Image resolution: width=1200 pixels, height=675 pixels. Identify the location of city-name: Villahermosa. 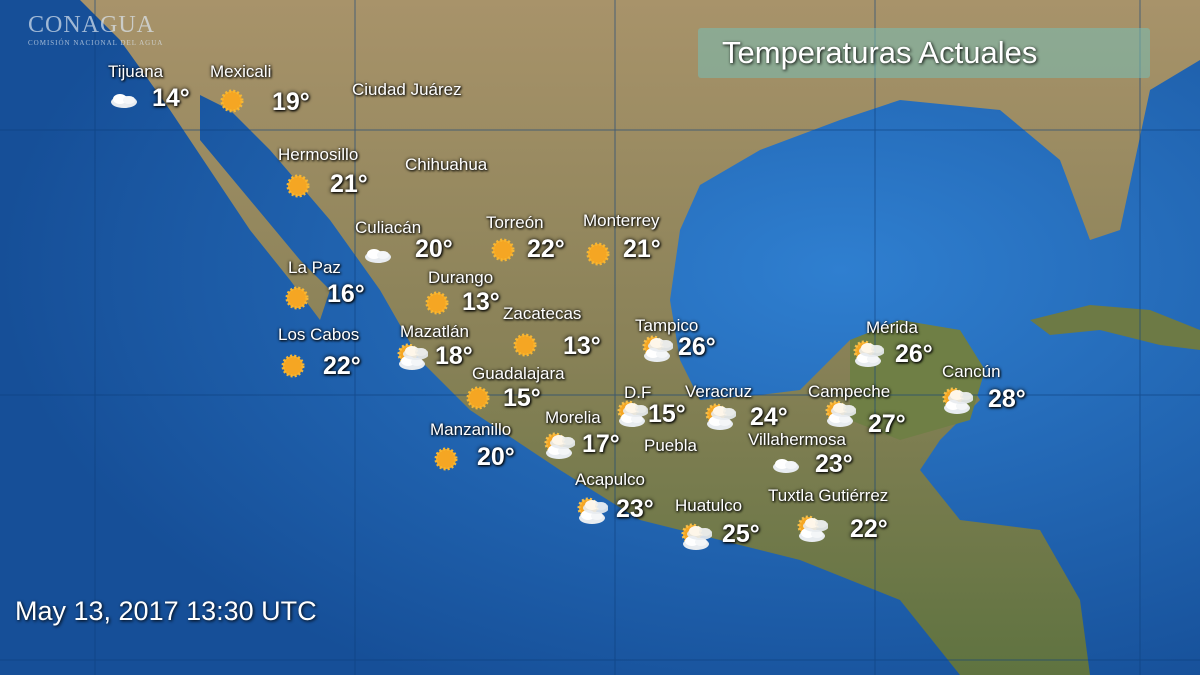
(797, 439).